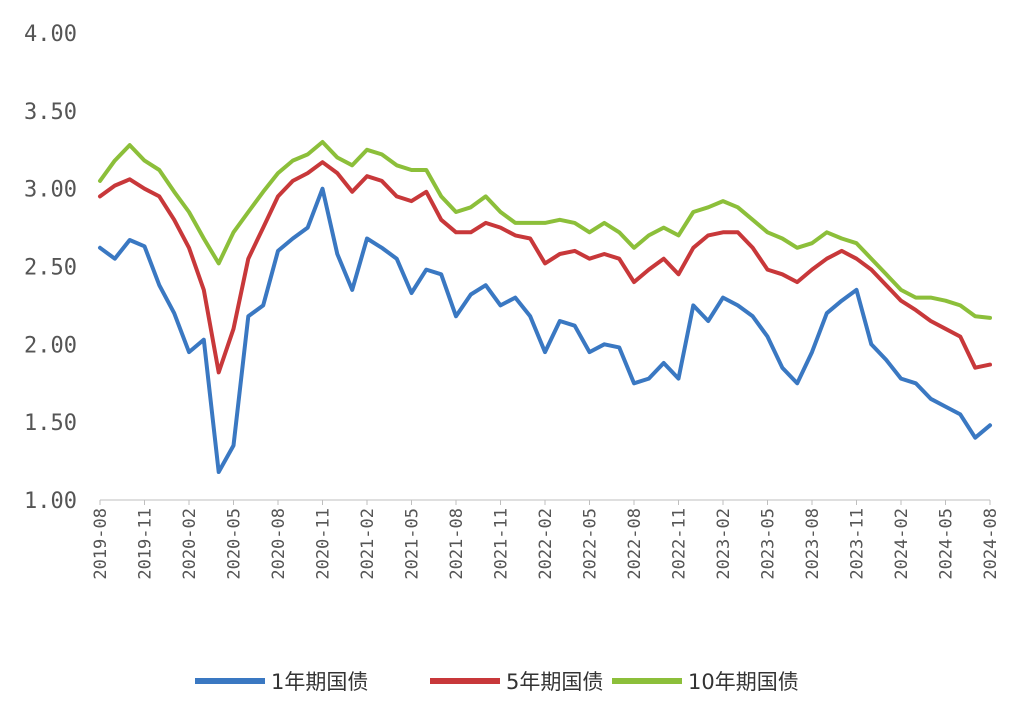  Describe the element at coordinates (635, 544) in the screenshot. I see `x-tick-label: 2022-08` at that location.